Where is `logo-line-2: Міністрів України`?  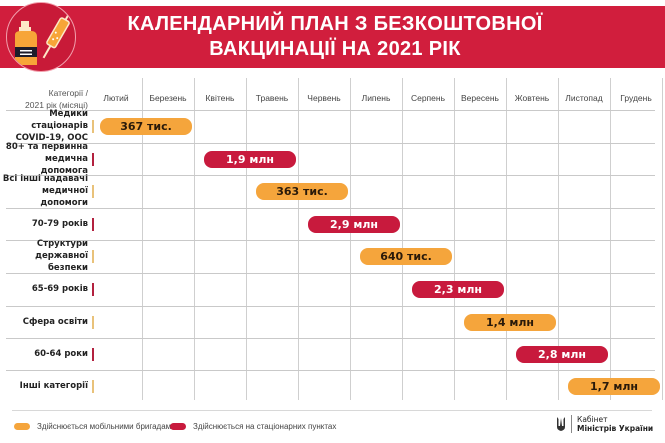
logo-line-2: Міністрів України is located at coordinates (615, 428).